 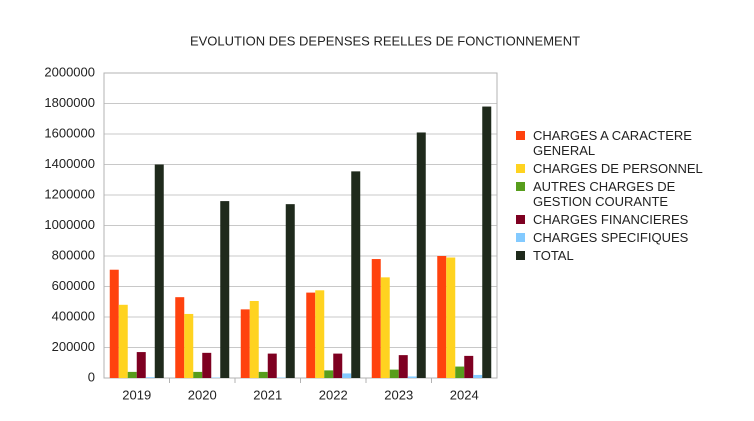 I want to click on legend-label: CHARGES DE PERSONNEL, so click(x=618, y=168).